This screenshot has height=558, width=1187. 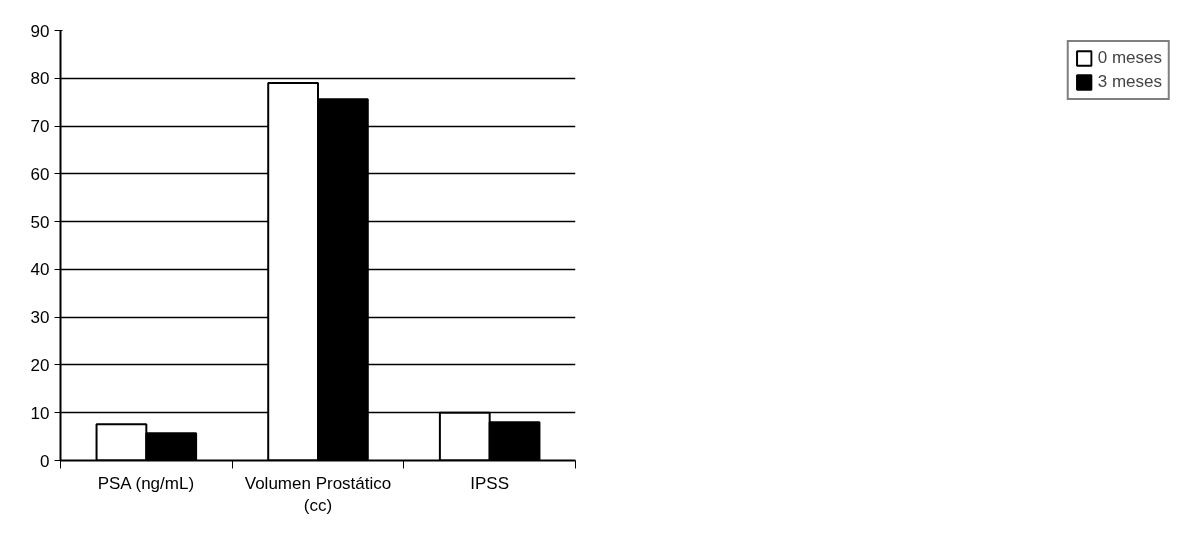 What do you see at coordinates (40, 31) in the screenshot?
I see `y-tick-label: 90` at bounding box center [40, 31].